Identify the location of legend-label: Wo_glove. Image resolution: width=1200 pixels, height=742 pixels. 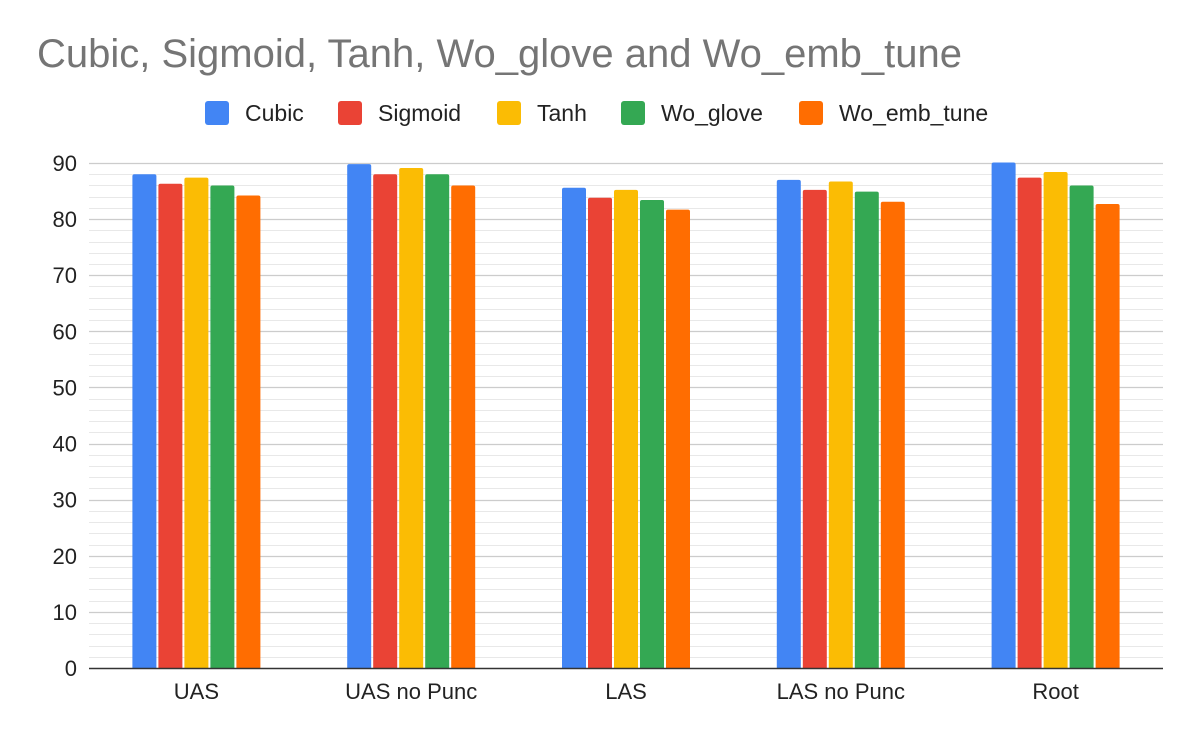
(712, 112).